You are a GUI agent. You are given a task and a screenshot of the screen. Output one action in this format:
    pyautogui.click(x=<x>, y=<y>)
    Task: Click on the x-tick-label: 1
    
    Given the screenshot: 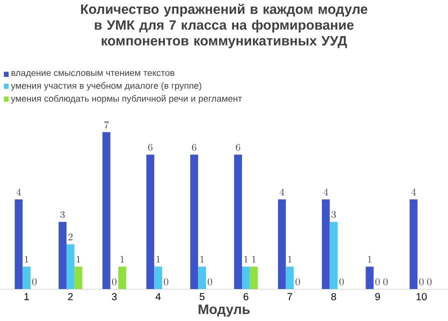 What is the action you would take?
    pyautogui.click(x=26, y=296)
    